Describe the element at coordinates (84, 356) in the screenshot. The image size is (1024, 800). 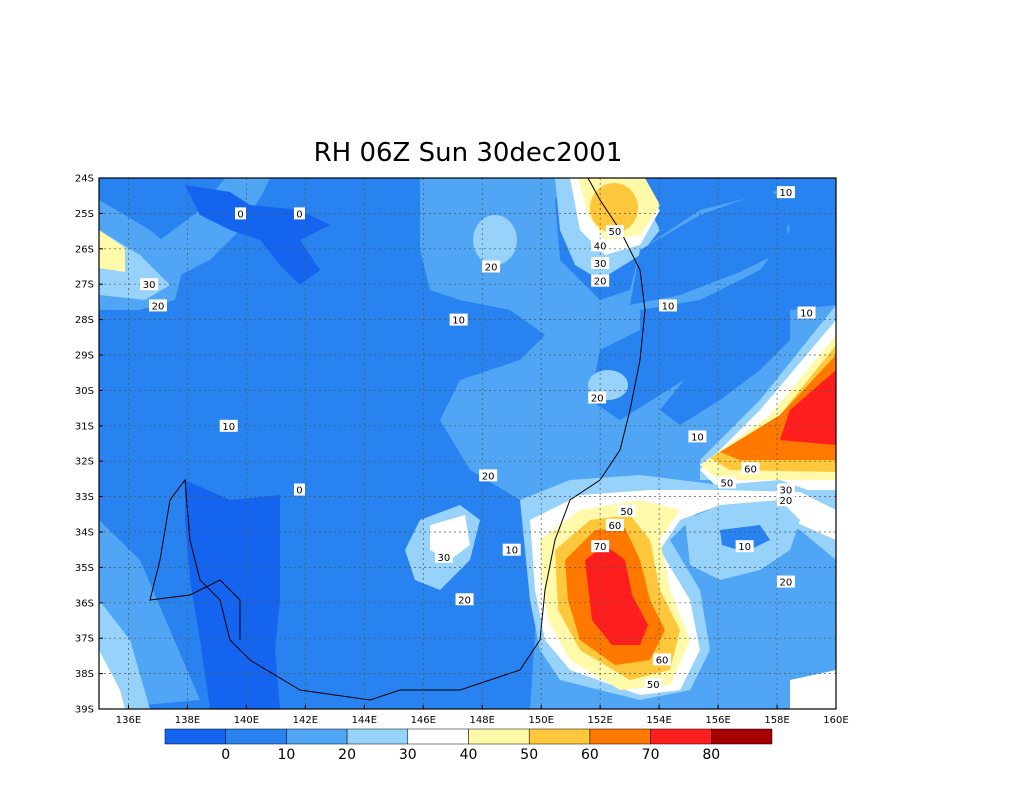
I see `lat-tick-label: 29S` at that location.